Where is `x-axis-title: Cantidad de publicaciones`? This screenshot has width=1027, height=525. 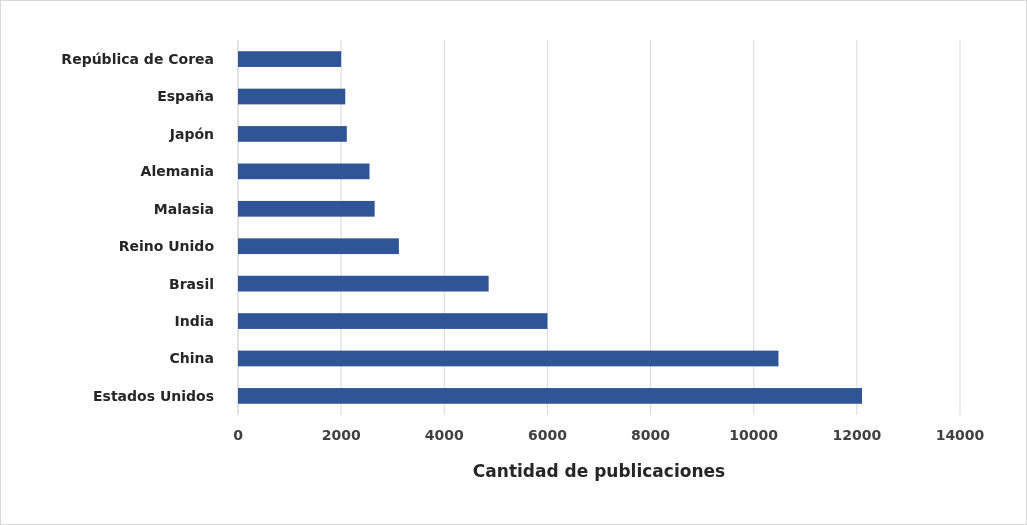 x-axis-title: Cantidad de publicaciones is located at coordinates (599, 471).